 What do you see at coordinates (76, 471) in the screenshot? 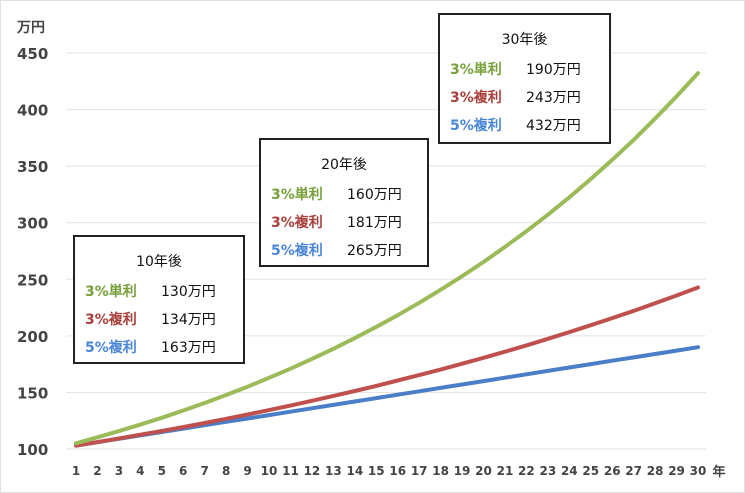
I see `x-tick-label: 1` at bounding box center [76, 471].